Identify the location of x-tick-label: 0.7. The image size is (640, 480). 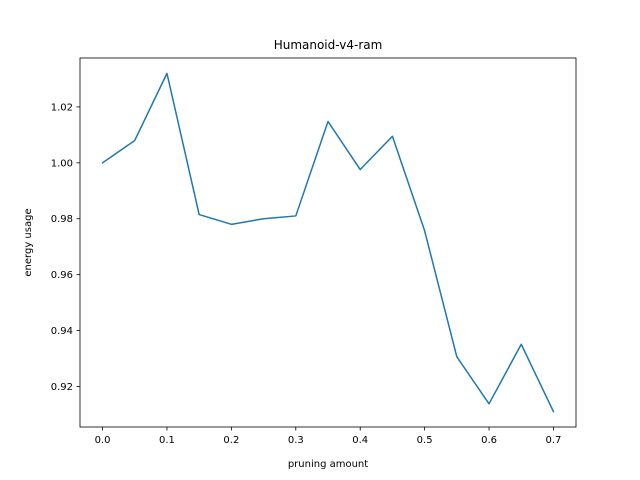
(554, 440).